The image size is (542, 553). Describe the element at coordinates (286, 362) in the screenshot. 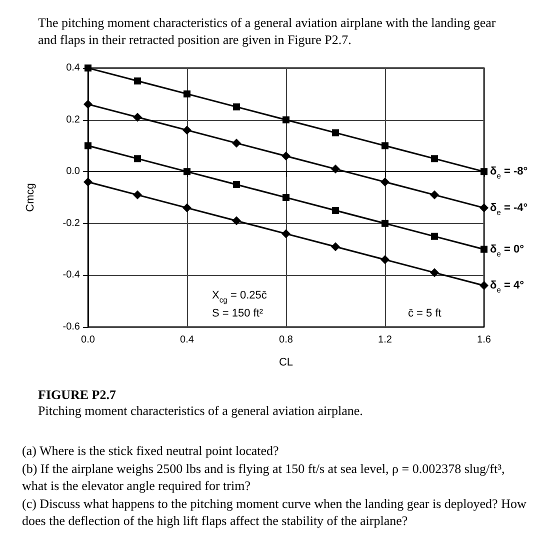

I see `x-axis-title: CL` at that location.